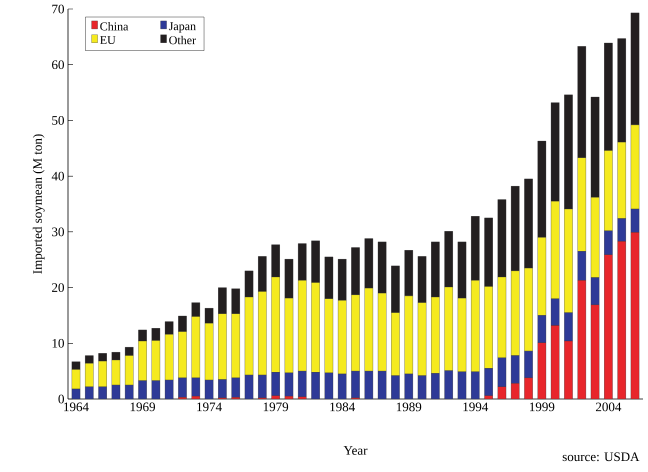 The image size is (648, 472). I want to click on y-axis-title: Imported soymean (M ton), so click(38, 204).